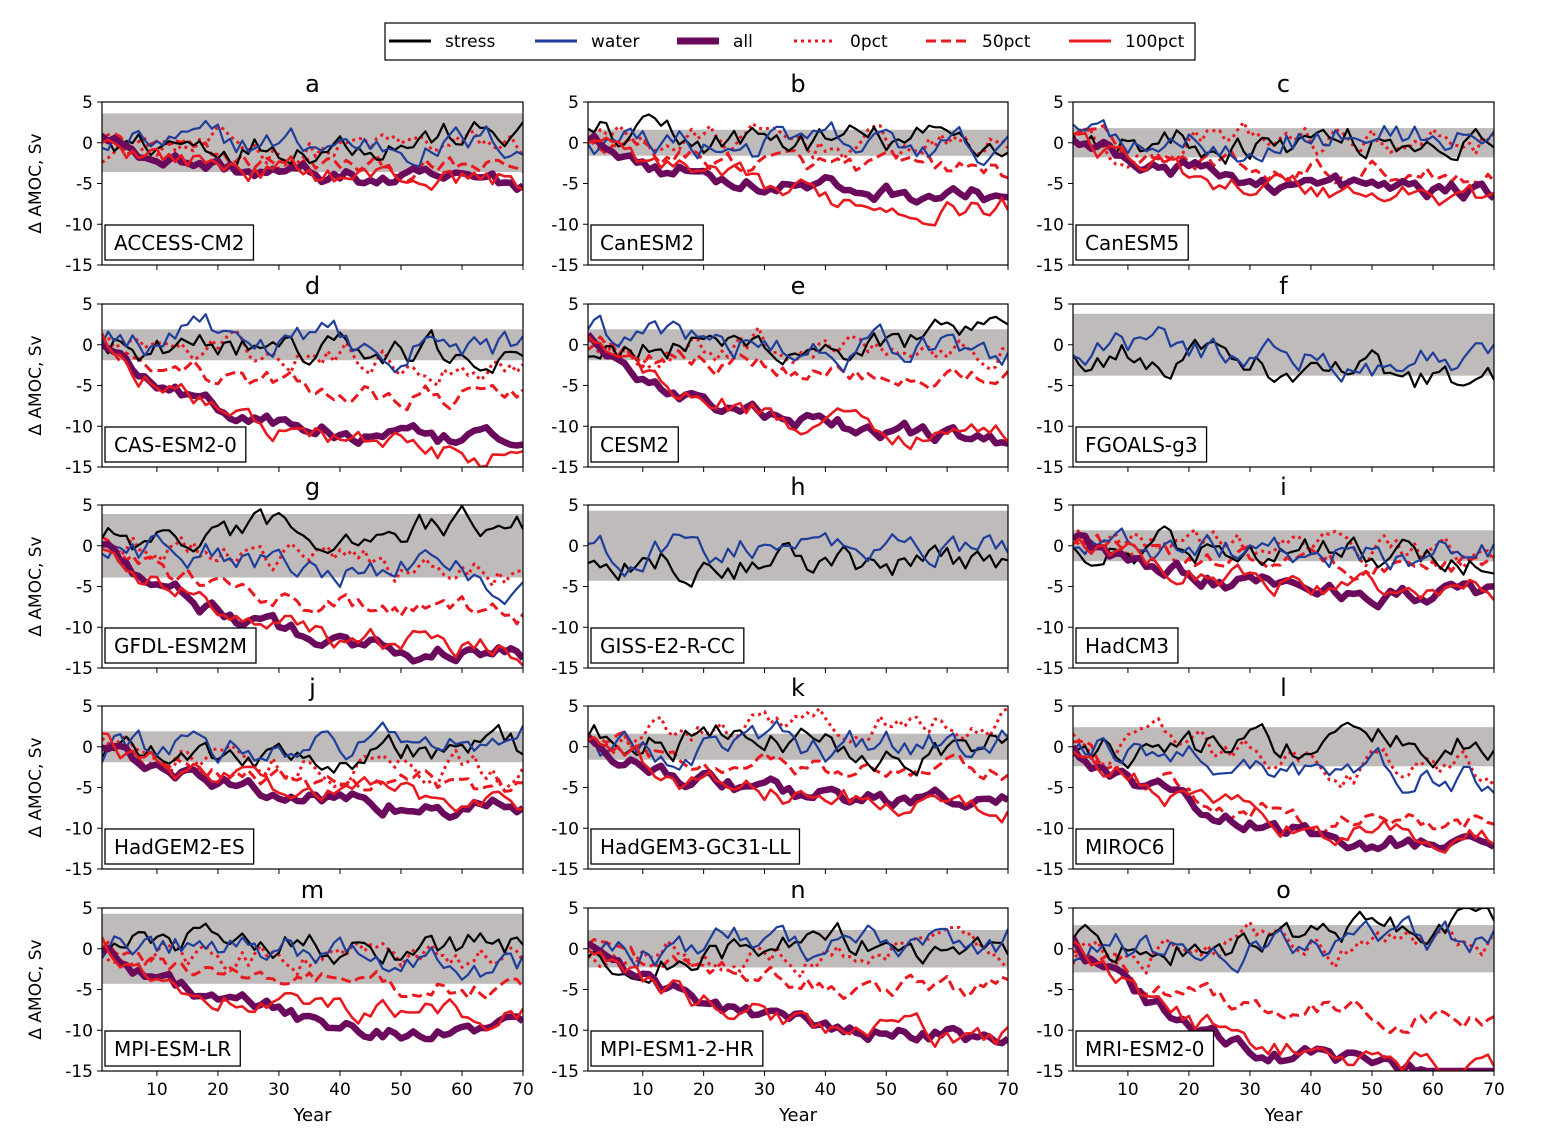 Image resolution: width=1544 pixels, height=1141 pixels. I want to click on model-label: MRI-ESM2-0, so click(1145, 1049).